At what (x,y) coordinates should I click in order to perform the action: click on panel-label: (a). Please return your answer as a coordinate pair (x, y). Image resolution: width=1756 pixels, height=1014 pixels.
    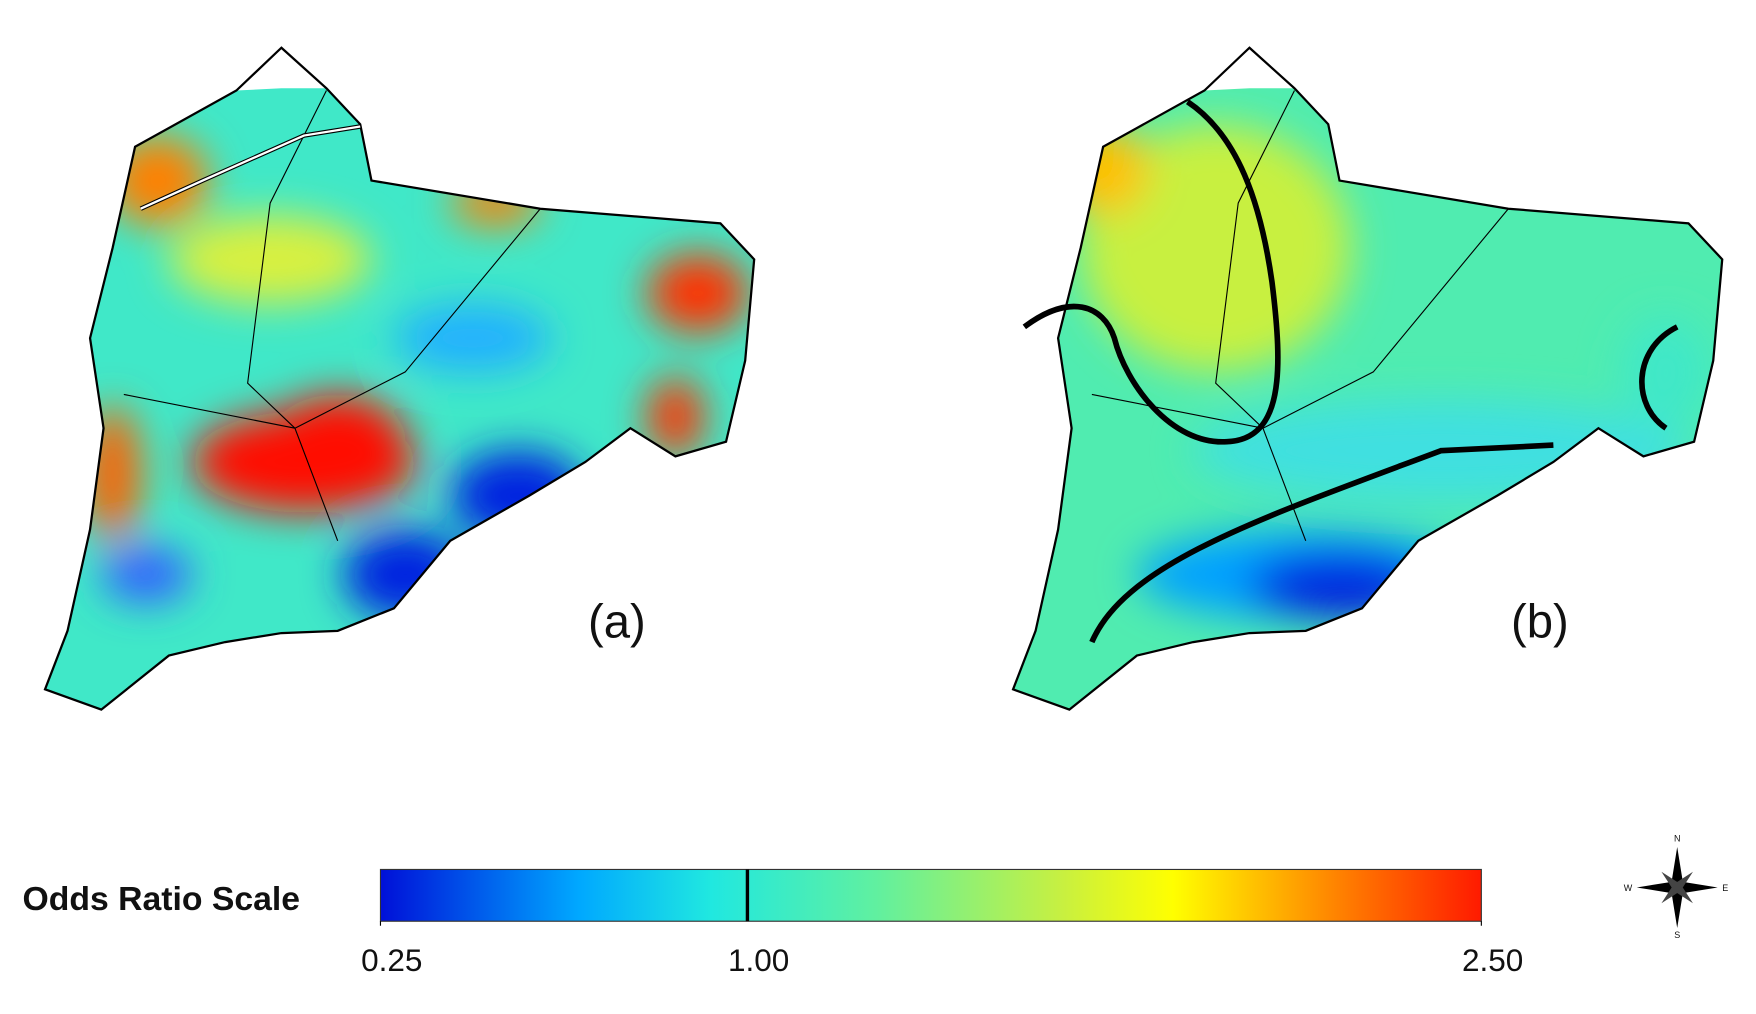
    Looking at the image, I should click on (617, 622).